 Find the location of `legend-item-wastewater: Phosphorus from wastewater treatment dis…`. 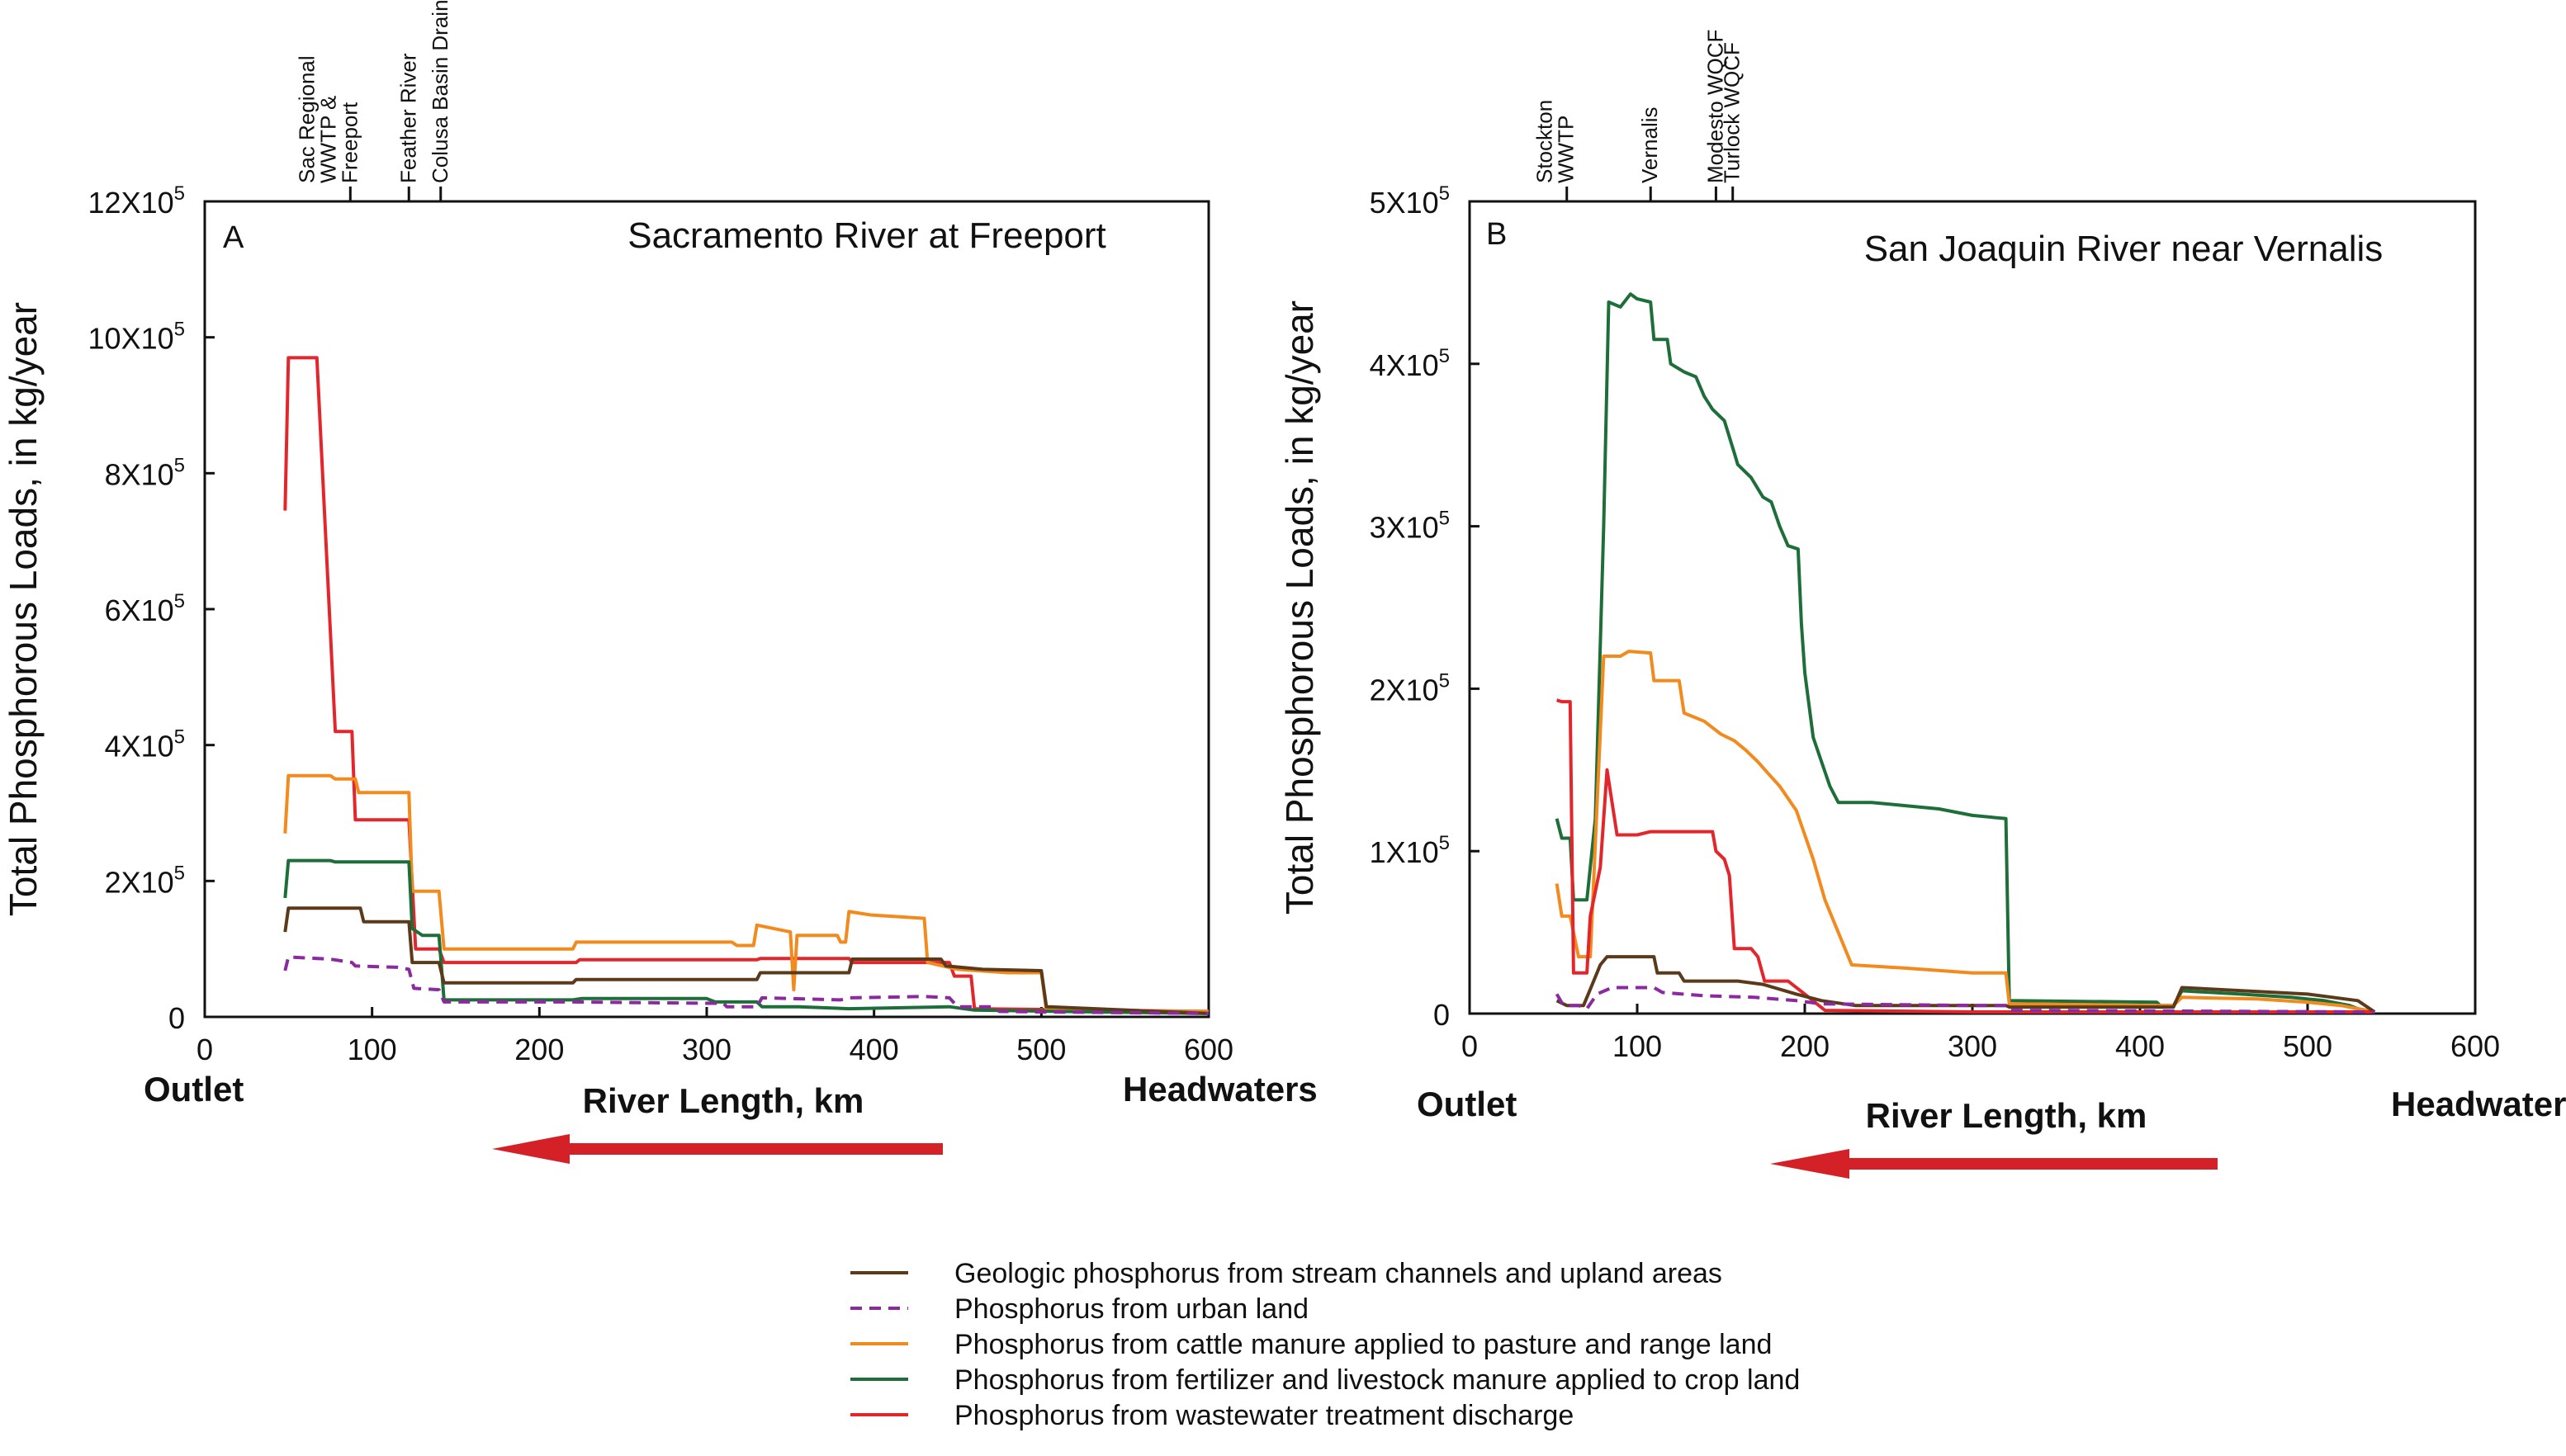

legend-item-wastewater: Phosphorus from wastewater treatment dis… is located at coordinates (1212, 1415).